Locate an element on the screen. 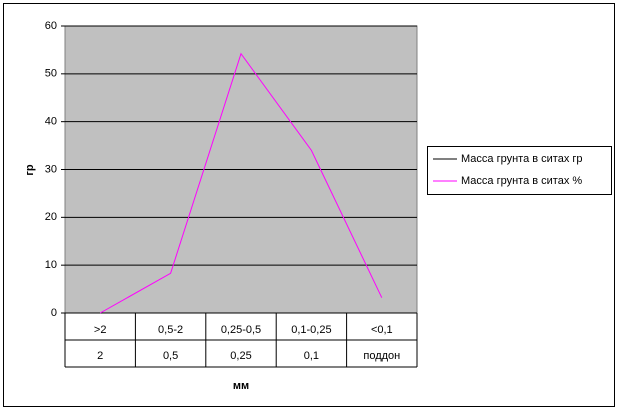 Image resolution: width=619 pixels, height=416 pixels. legend is located at coordinates (519, 170).